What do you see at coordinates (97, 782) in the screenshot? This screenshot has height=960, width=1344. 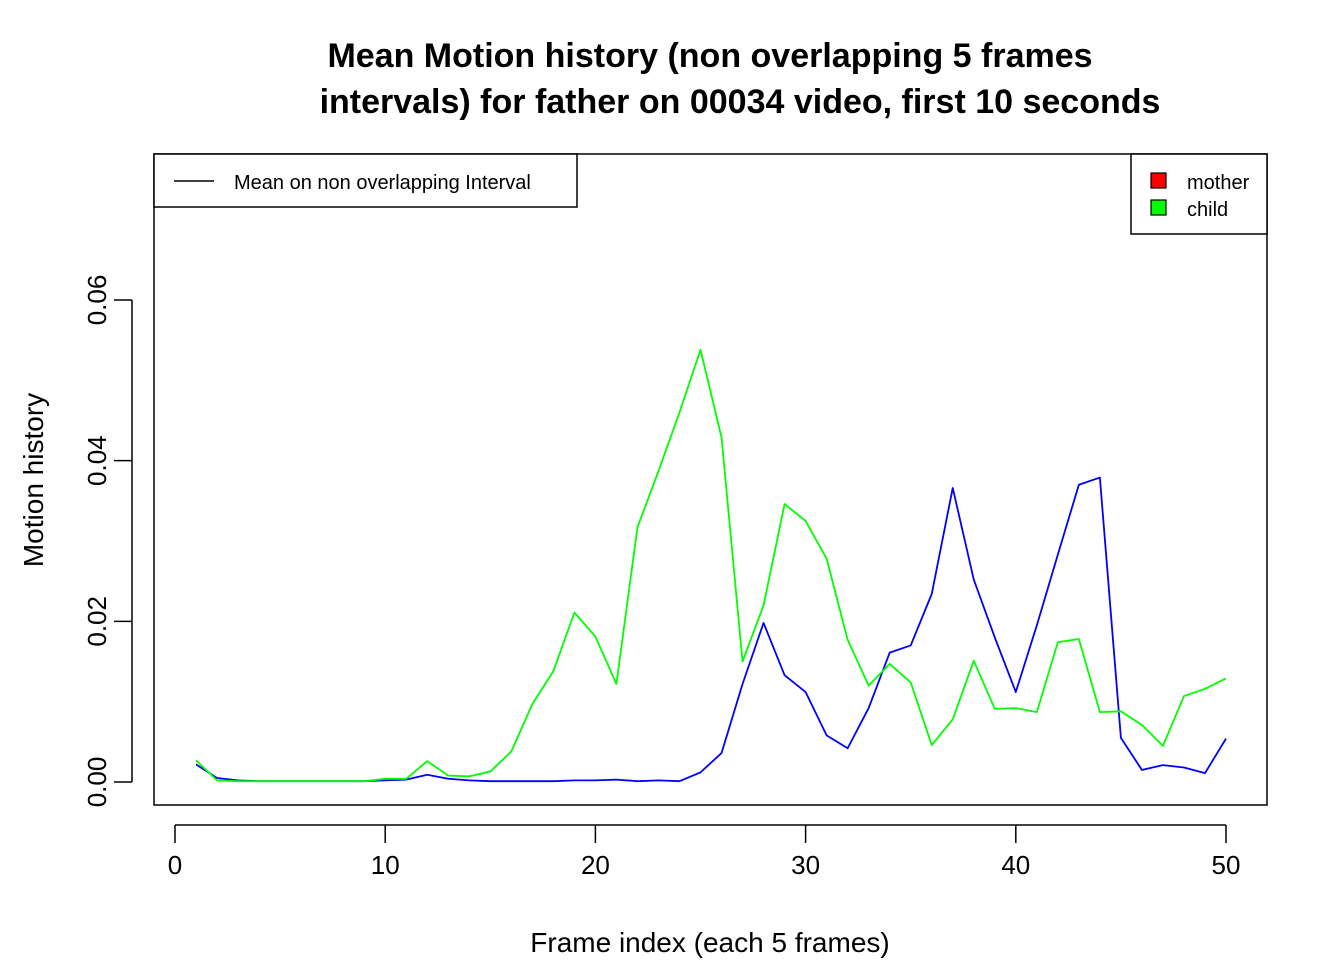 I see `y-tick-label: 0.00` at bounding box center [97, 782].